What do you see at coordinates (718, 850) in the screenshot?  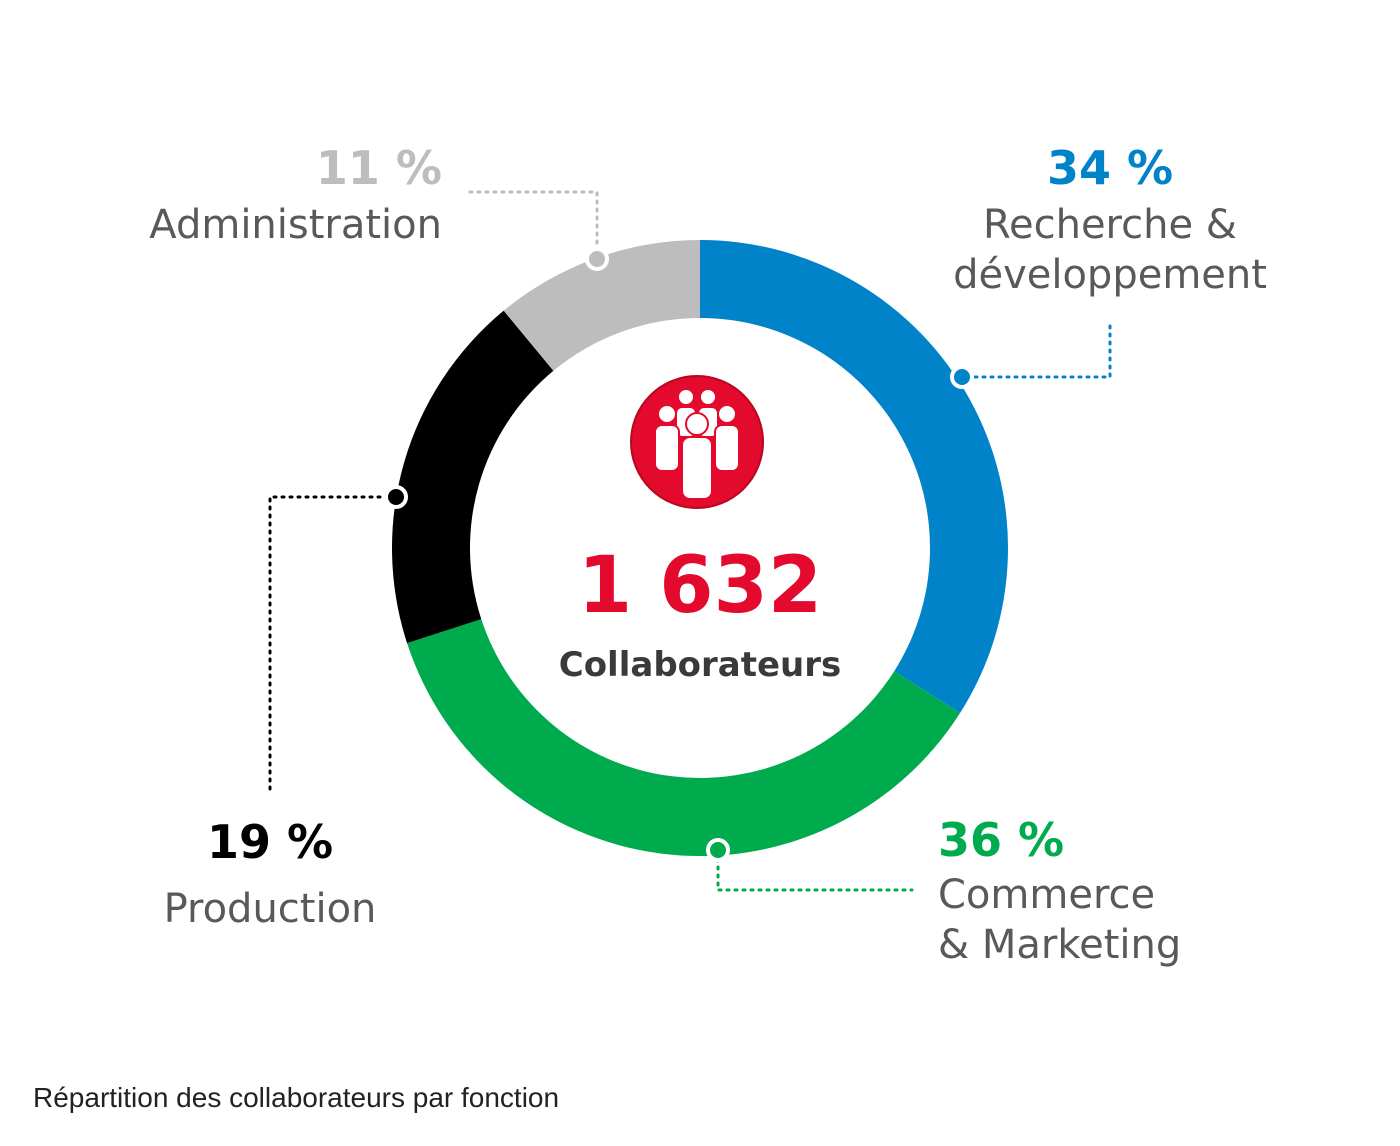 I see `marker-commerce` at bounding box center [718, 850].